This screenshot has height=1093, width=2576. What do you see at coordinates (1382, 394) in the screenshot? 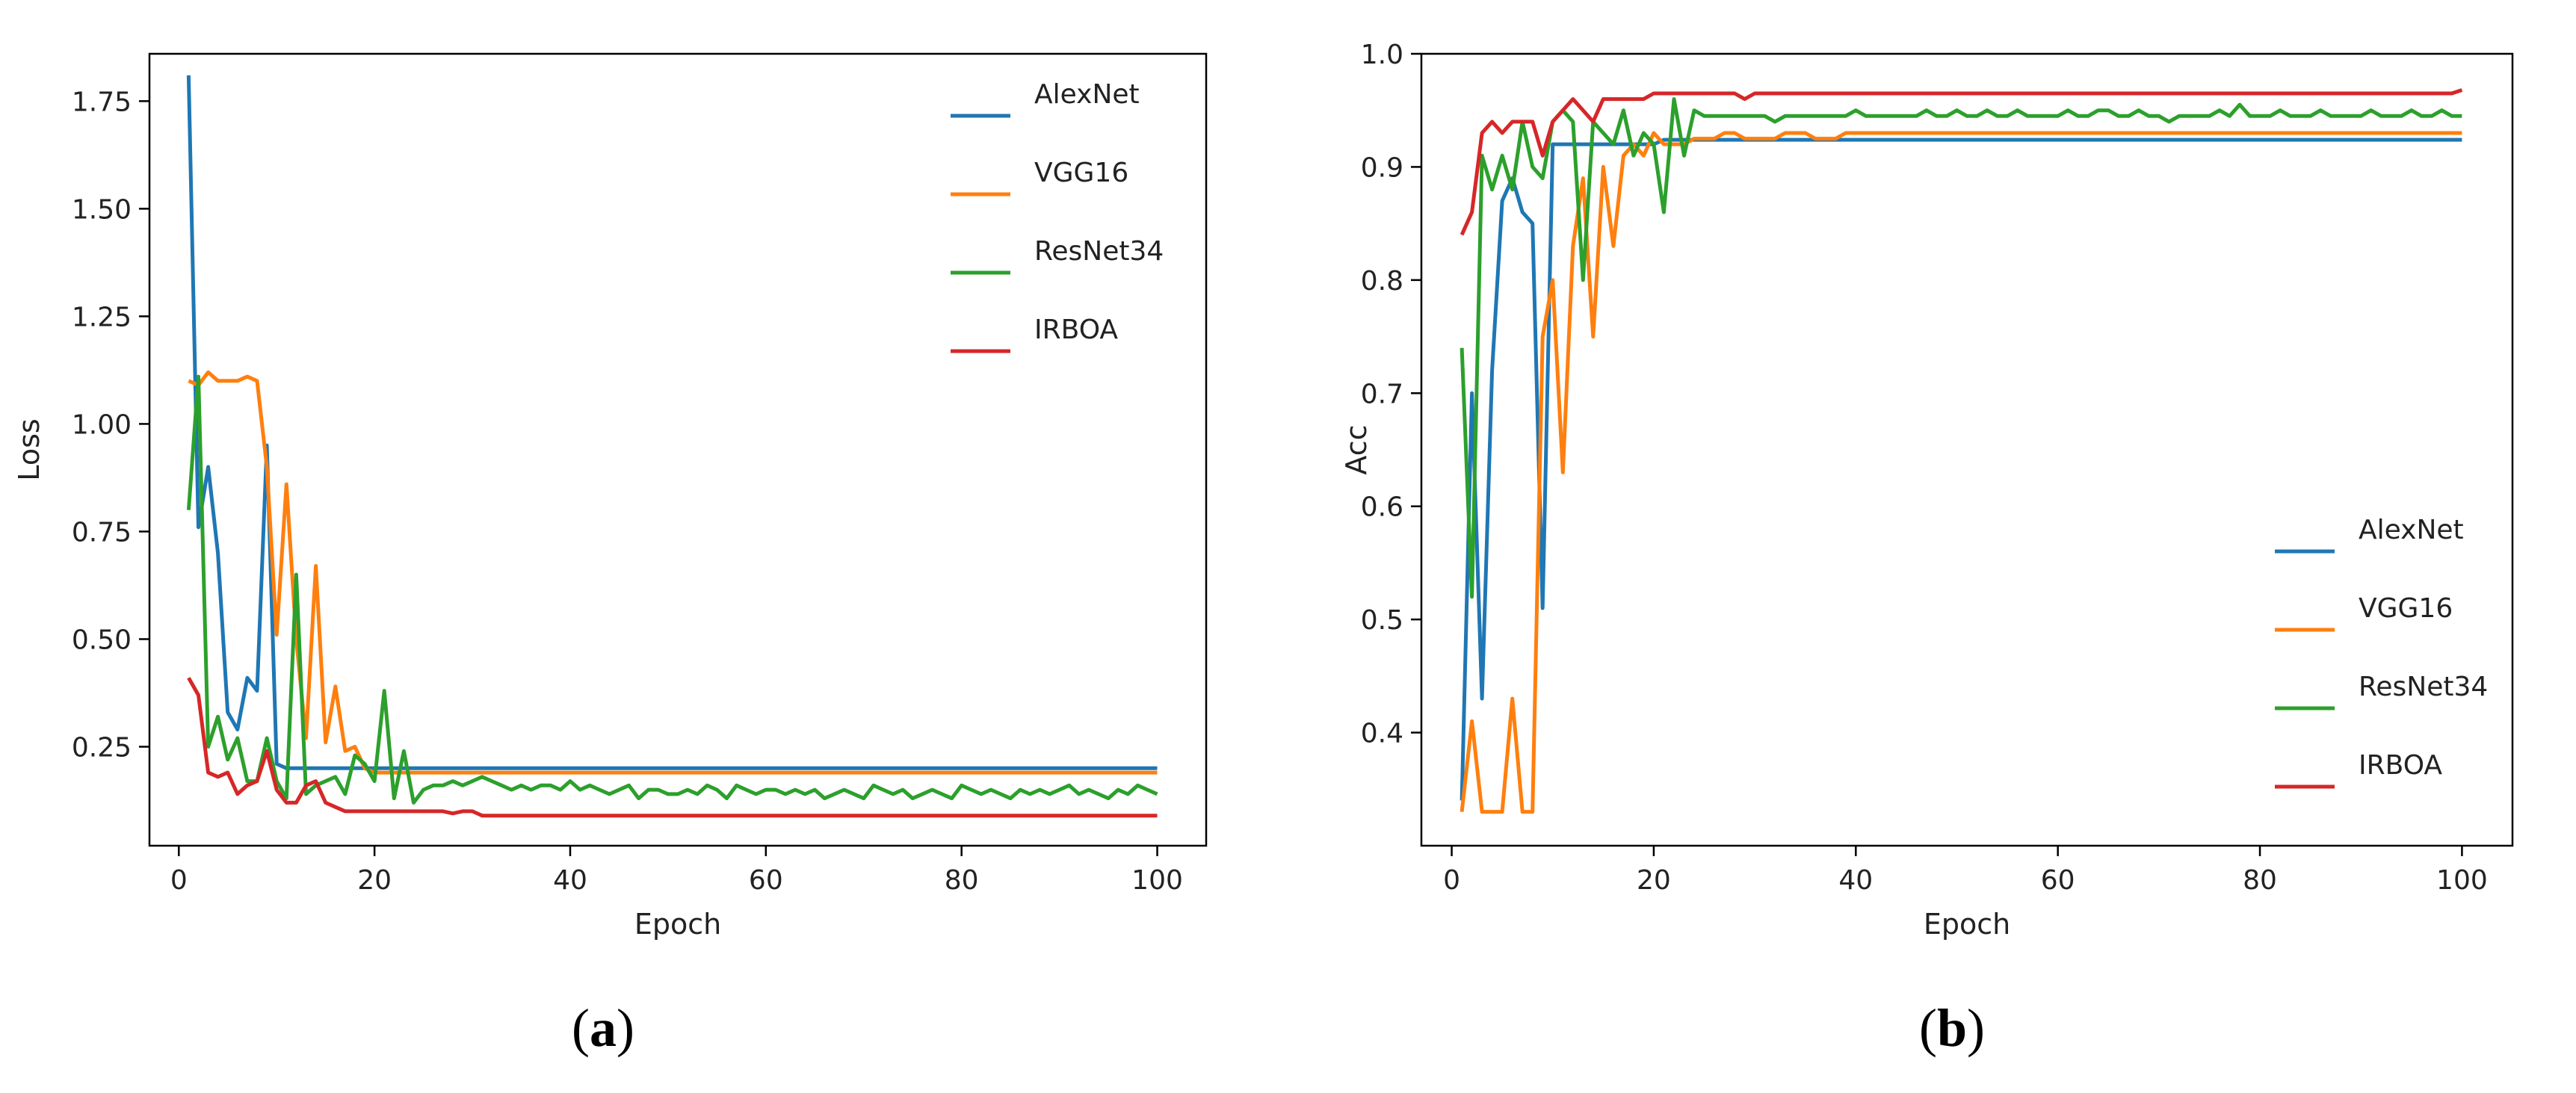
I see `chart-b-y-tick-label: 0.7` at bounding box center [1382, 394].